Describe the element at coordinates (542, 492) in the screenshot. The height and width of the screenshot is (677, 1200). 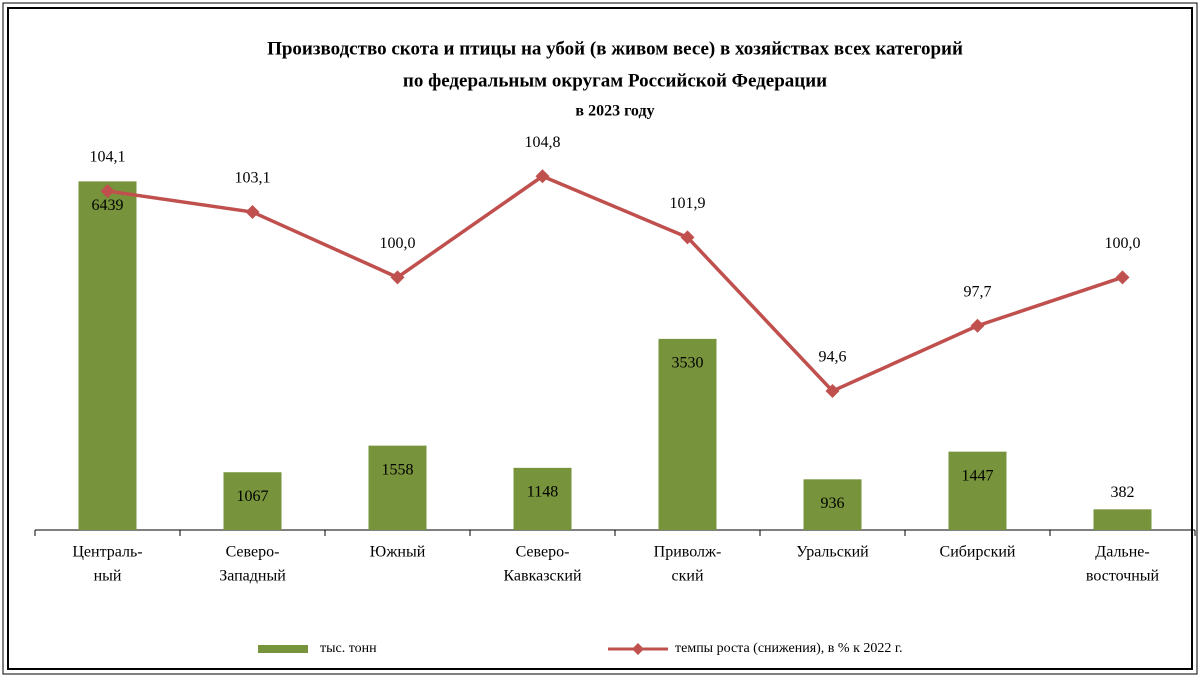
I see `bar-label: 1148` at that location.